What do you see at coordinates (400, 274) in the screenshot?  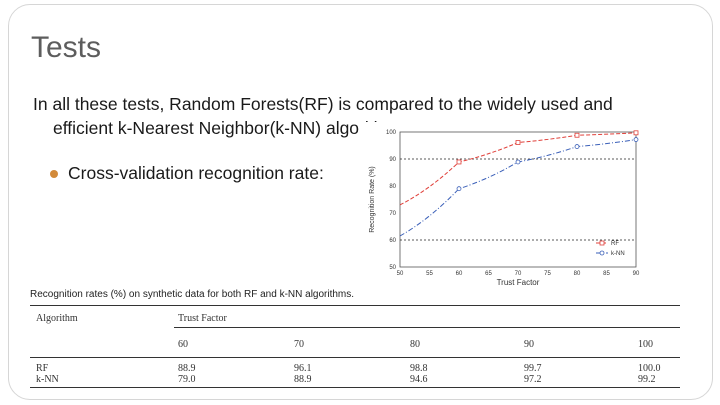 I see `x-tick-label: 50` at bounding box center [400, 274].